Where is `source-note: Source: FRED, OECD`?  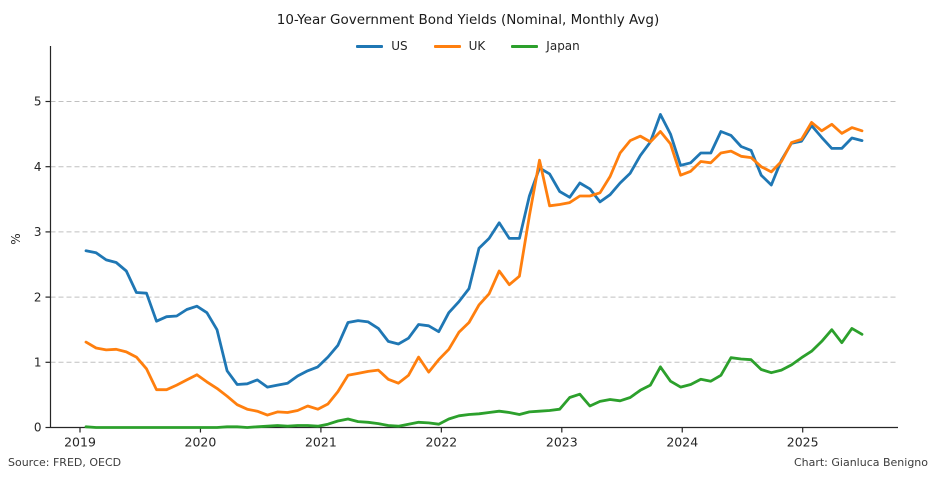 source-note: Source: FRED, OECD is located at coordinates (65, 462).